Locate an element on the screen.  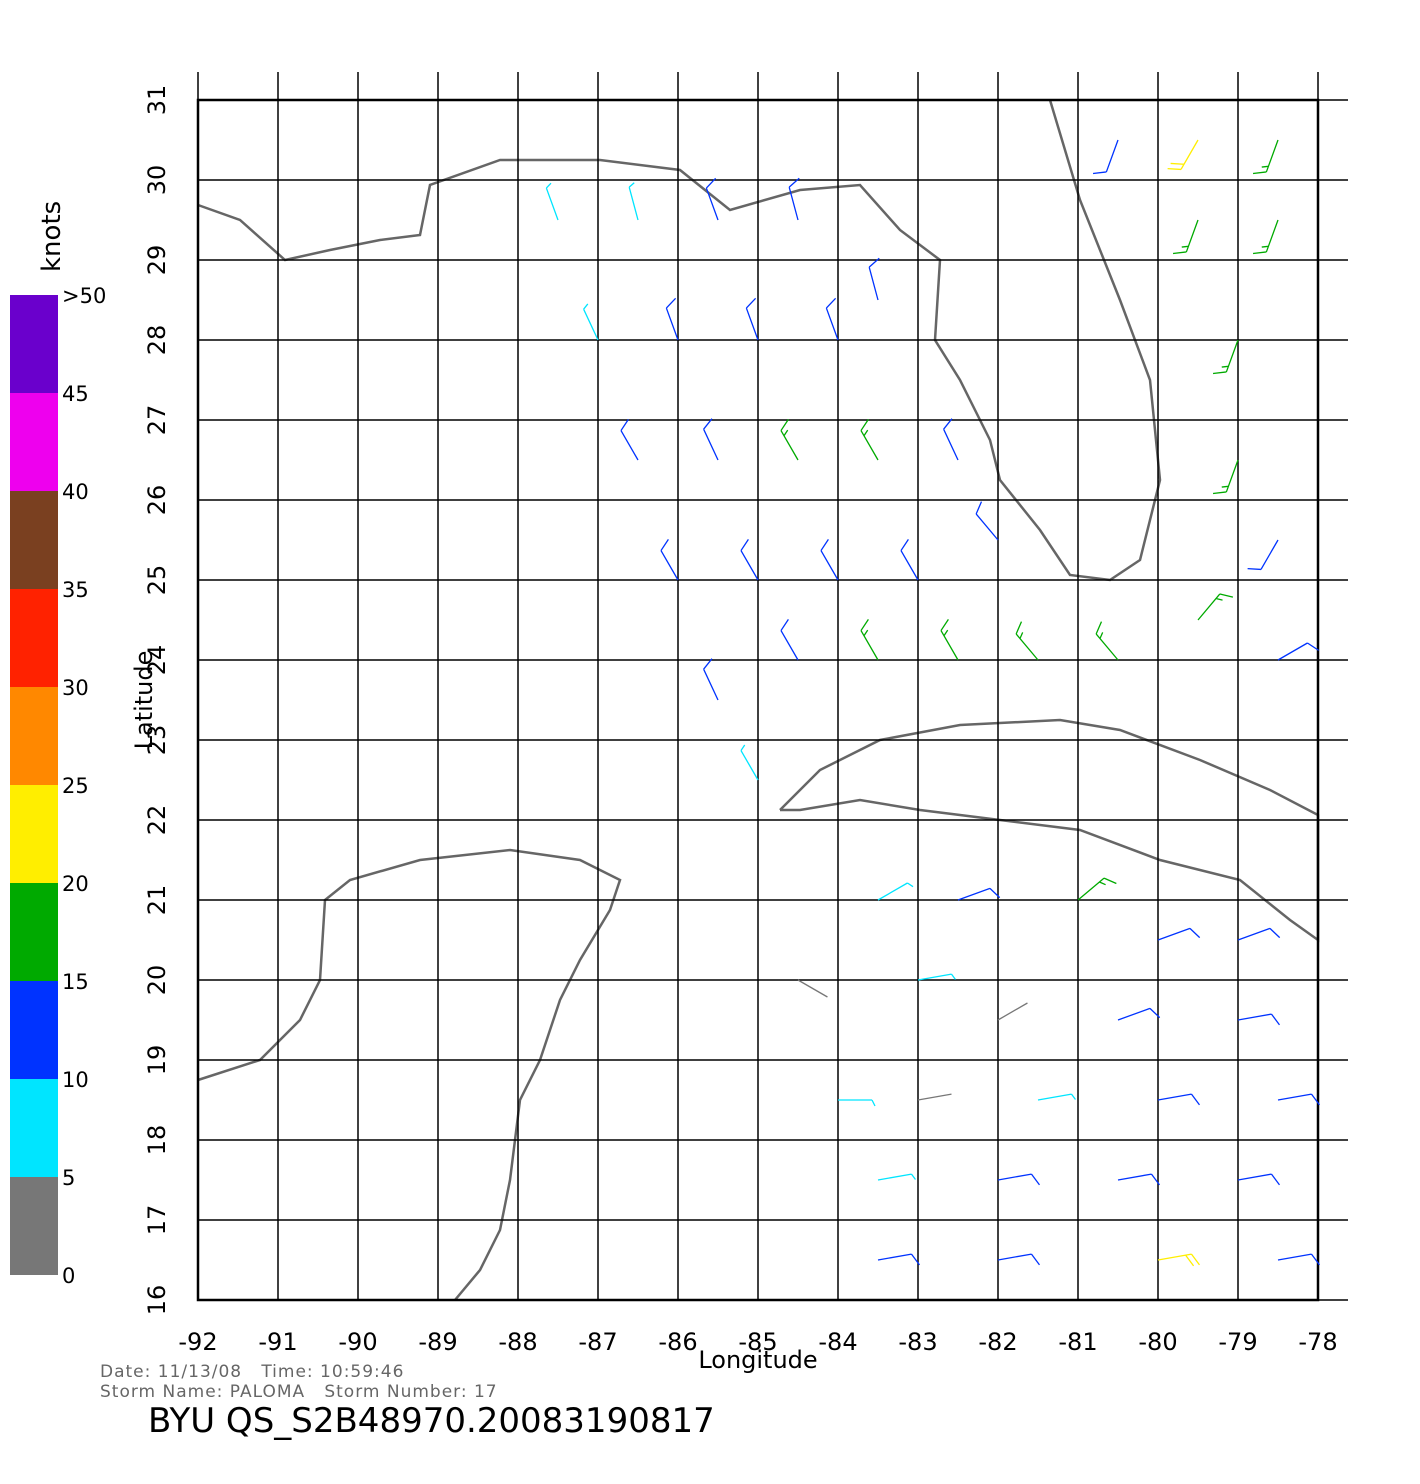
x-tick-label: -86 is located at coordinates (677, 1342).